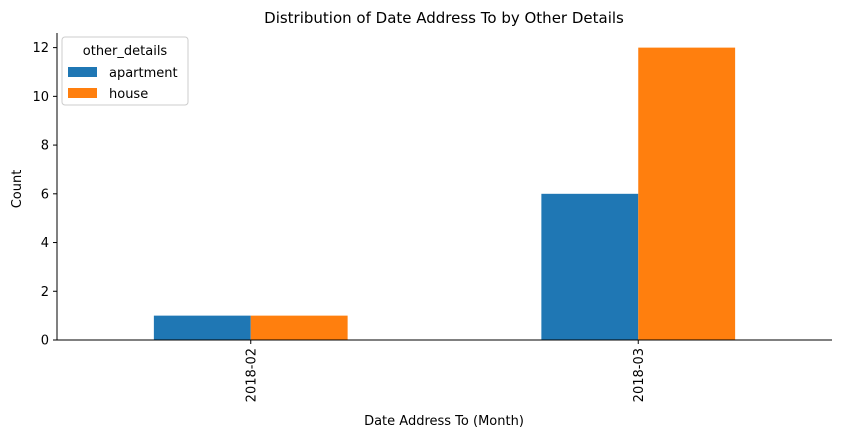 The height and width of the screenshot is (437, 841). What do you see at coordinates (45, 292) in the screenshot?
I see `y-tick-label: 2` at bounding box center [45, 292].